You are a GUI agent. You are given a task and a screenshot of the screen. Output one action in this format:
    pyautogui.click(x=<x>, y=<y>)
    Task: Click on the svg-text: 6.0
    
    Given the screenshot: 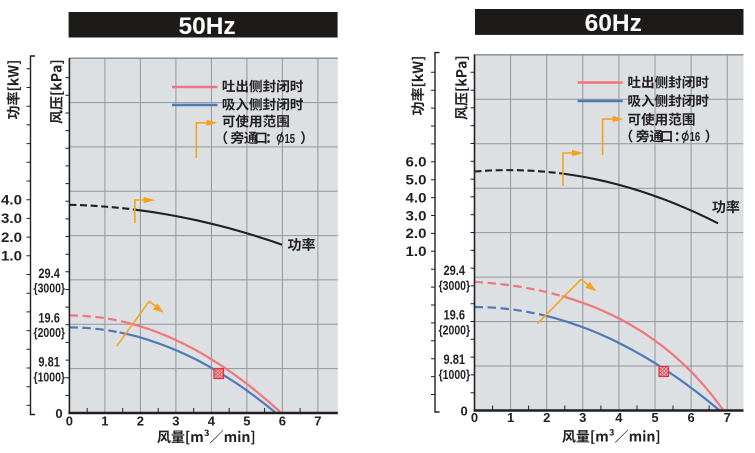 What is the action you would take?
    pyautogui.click(x=416, y=162)
    